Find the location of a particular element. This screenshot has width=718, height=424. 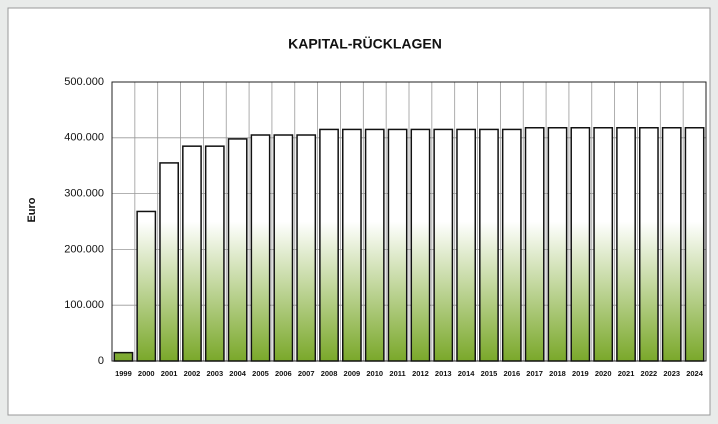

chart-title: KAPITAL-RÜCKLAGEN is located at coordinates (365, 44).